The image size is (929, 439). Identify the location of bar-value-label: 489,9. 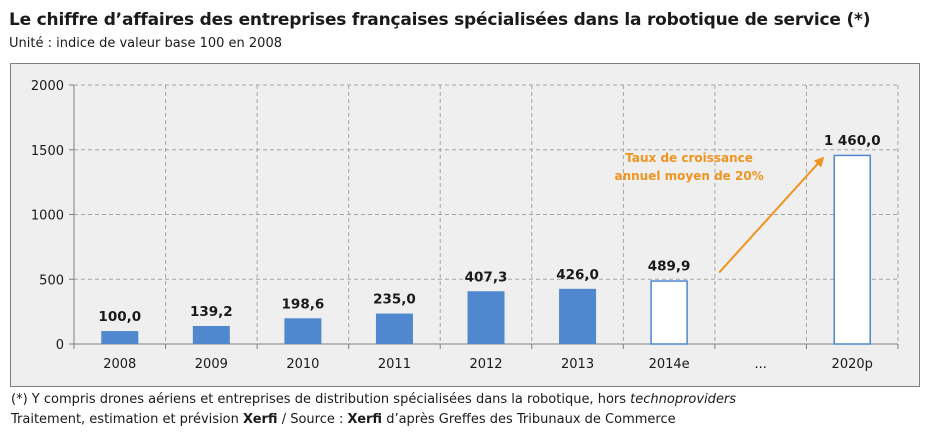
(669, 267).